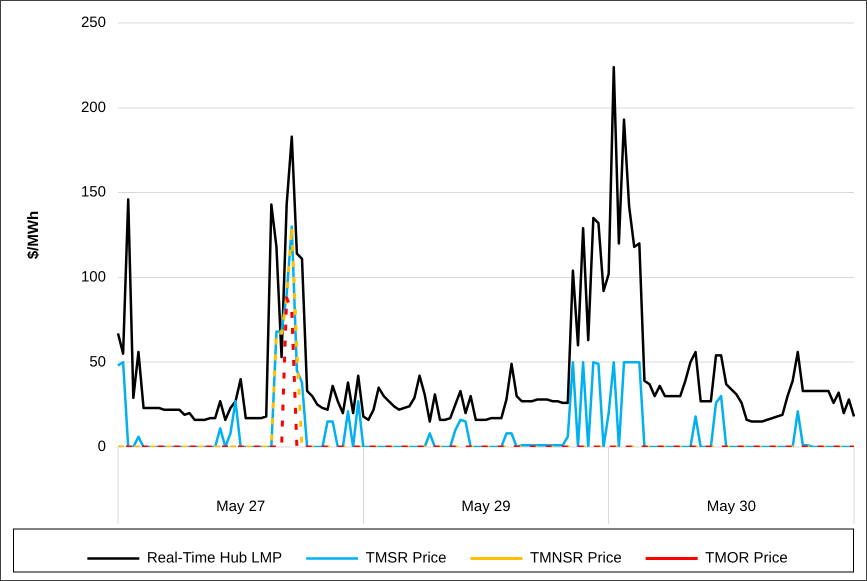 The image size is (867, 581). What do you see at coordinates (97, 361) in the screenshot?
I see `y-tick-label: 50` at bounding box center [97, 361].